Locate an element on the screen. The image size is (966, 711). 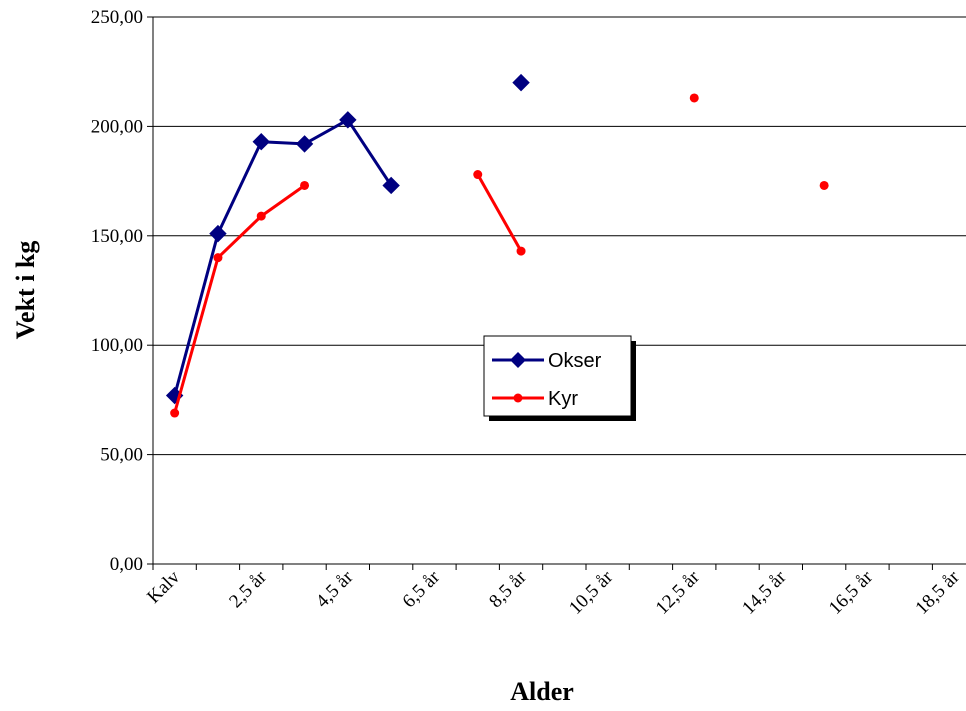
x-tick-label: 4,5 år is located at coordinates (335, 589).